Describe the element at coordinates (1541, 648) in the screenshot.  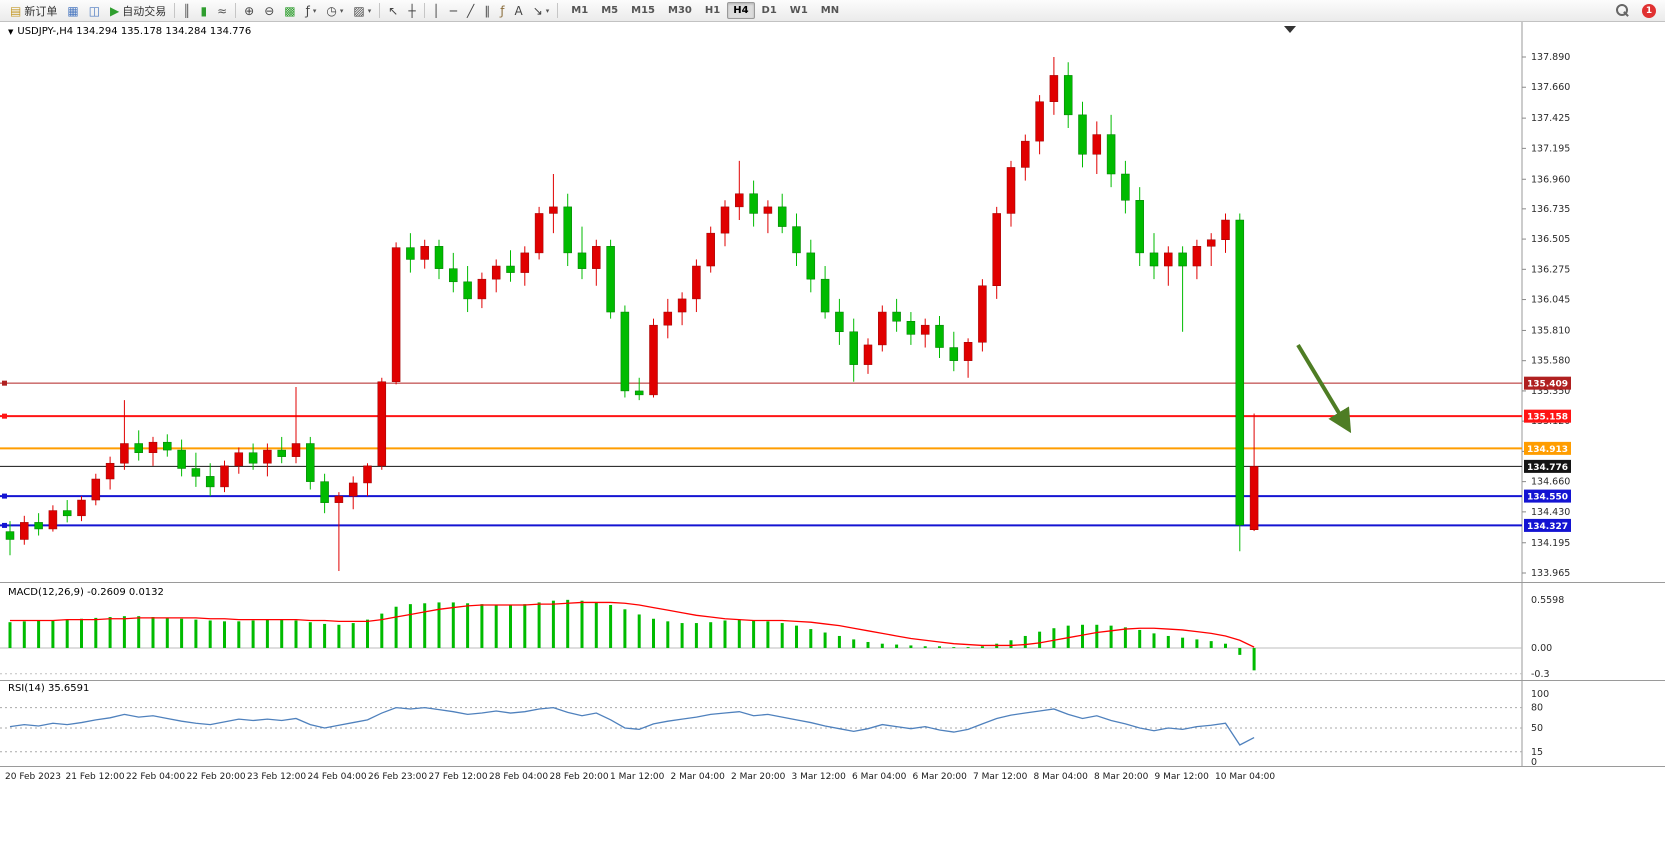
I see `svg-text: 0.00` at that location.